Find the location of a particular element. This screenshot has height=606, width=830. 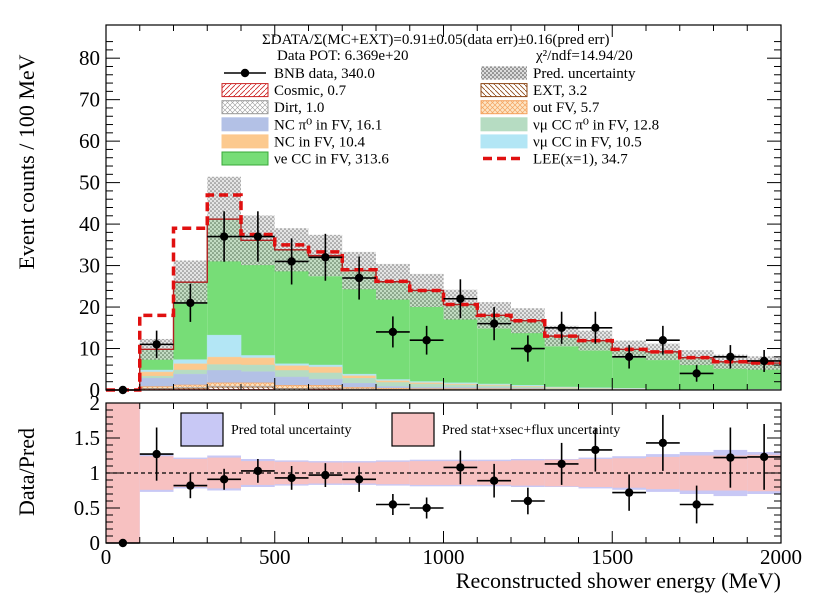

stack-bar--cc-in-fv-1 is located at coordinates (156, 371).